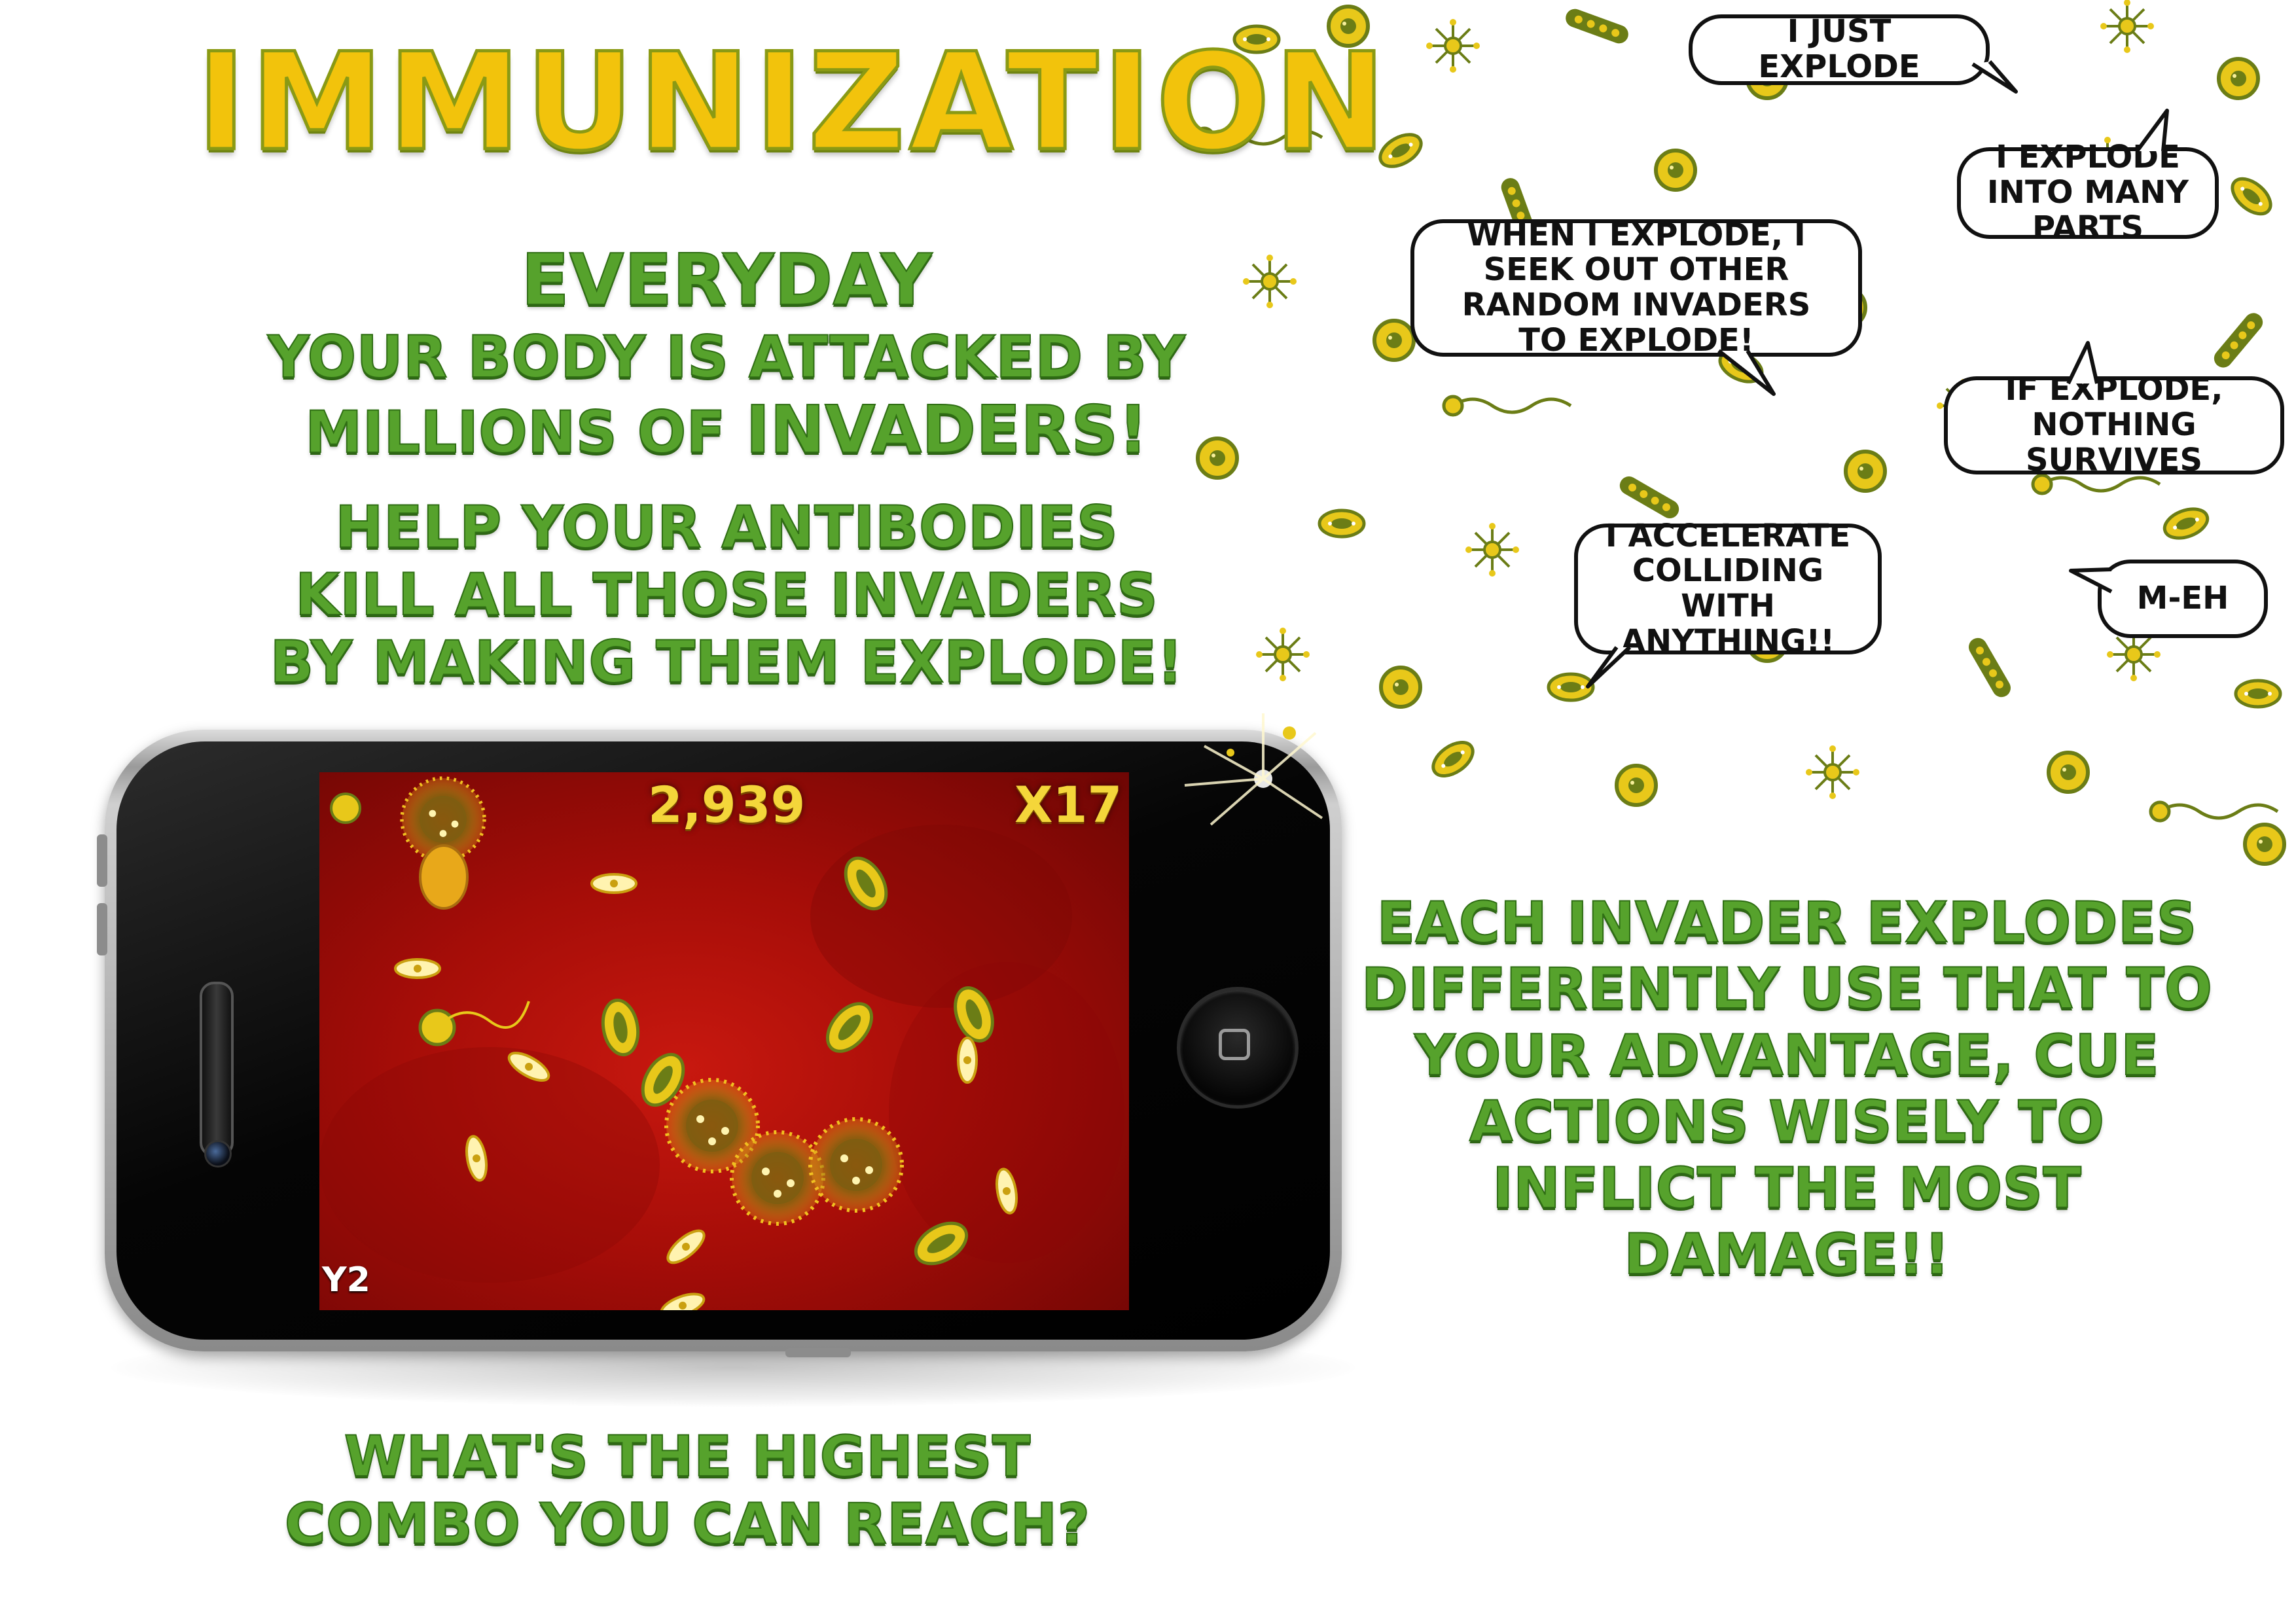 This screenshot has width=2296, height=1623. What do you see at coordinates (1839, 49) in the screenshot?
I see `bubble-just-explode: I JUST EXPLODE` at bounding box center [1839, 49].